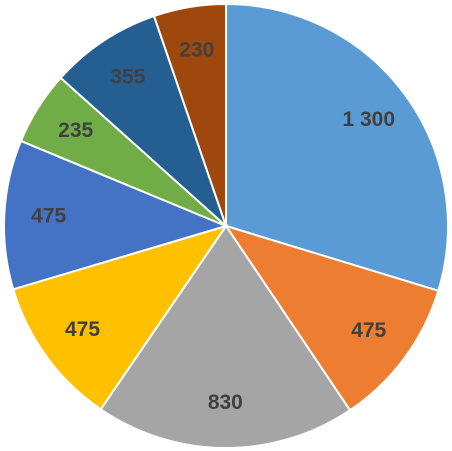  What do you see at coordinates (196, 49) in the screenshot?
I see `data-label: 230` at bounding box center [196, 49].